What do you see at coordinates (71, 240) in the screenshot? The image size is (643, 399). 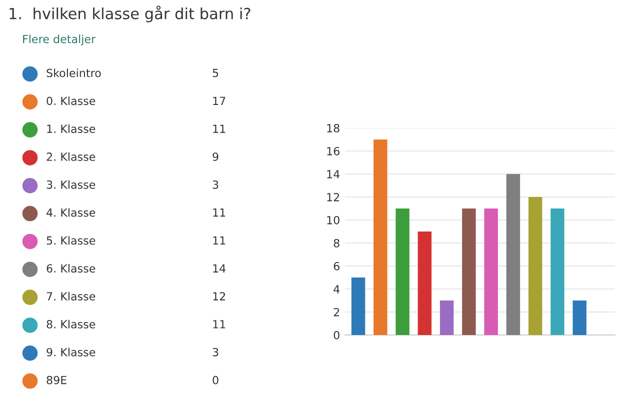 I see `category-label: 5. Klasse` at bounding box center [71, 240].